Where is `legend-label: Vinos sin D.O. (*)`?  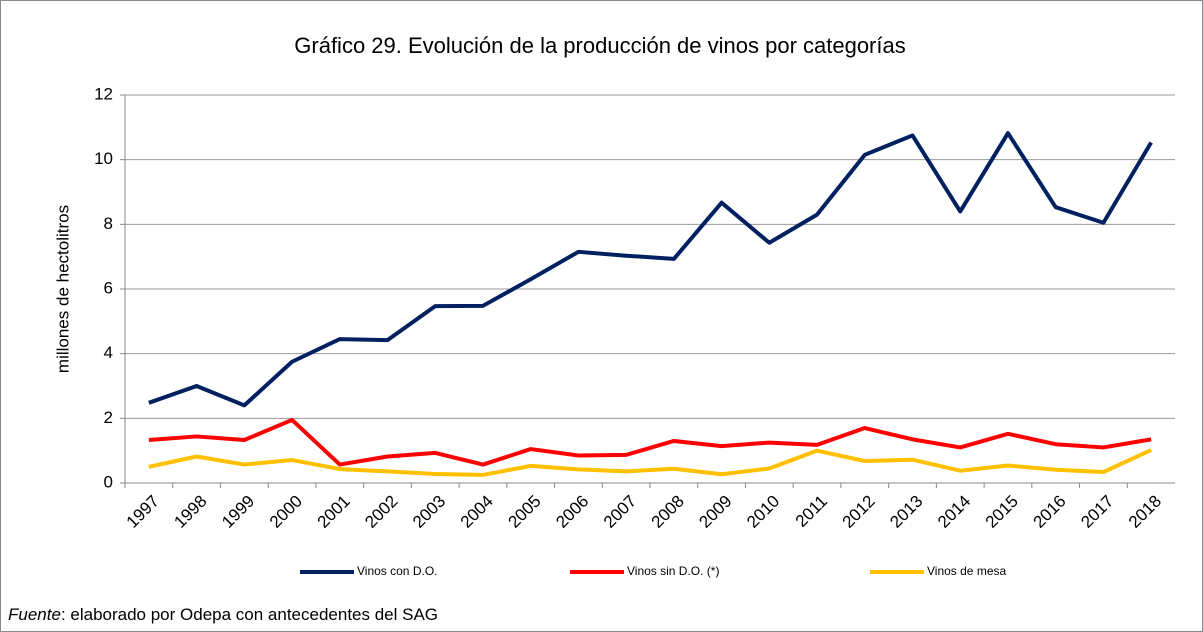 legend-label: Vinos sin D.O. (*) is located at coordinates (673, 571).